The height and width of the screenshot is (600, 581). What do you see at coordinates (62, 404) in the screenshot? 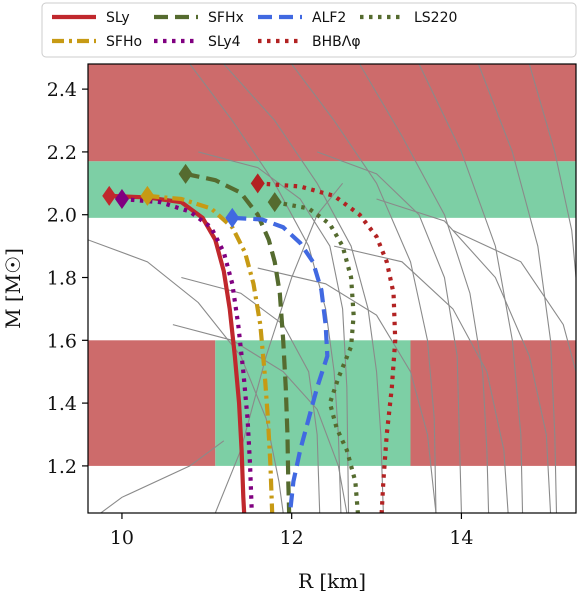
I see `y-tick-label-1: 1.4` at bounding box center [62, 404].